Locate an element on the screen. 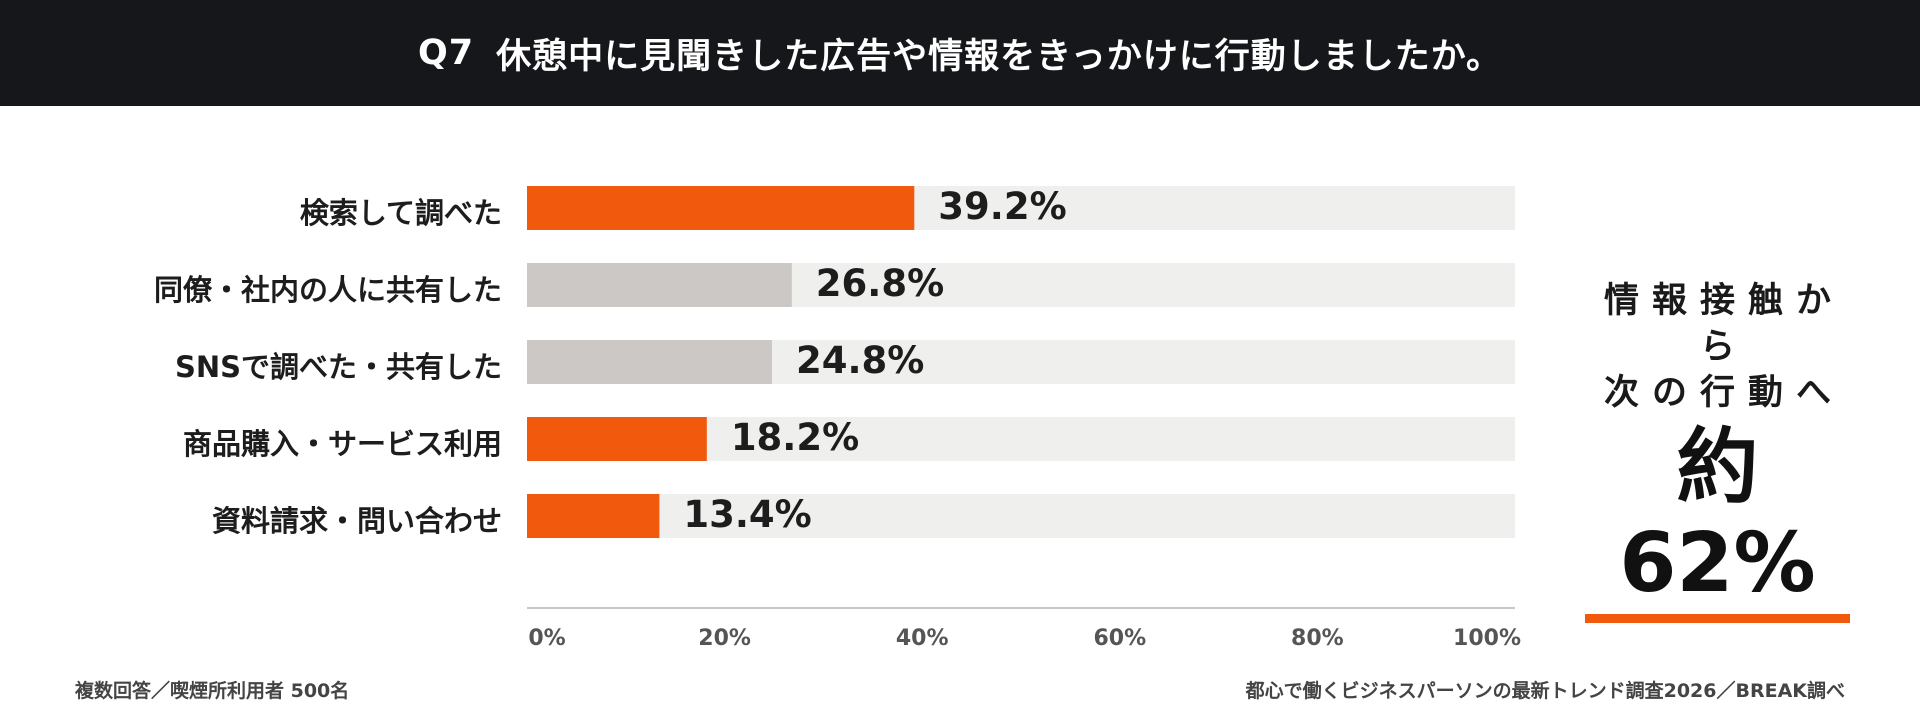  x-tick-label: 0% is located at coordinates (547, 638).